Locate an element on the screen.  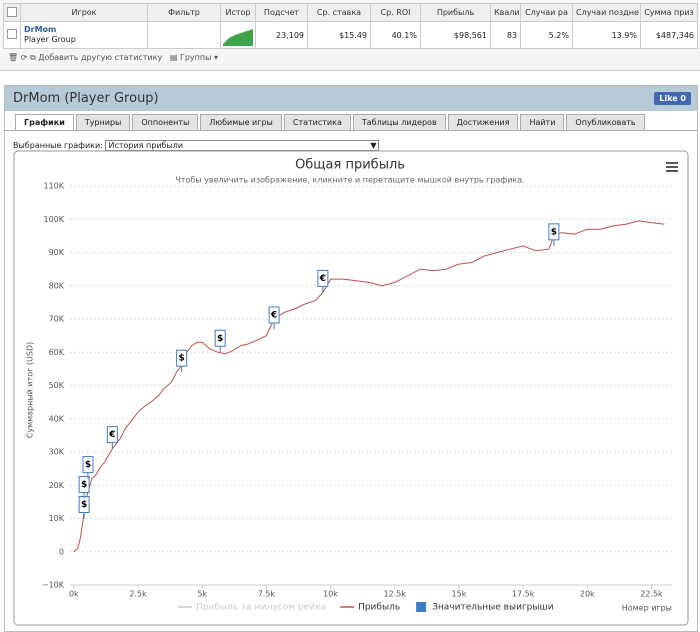
legend-label: Прибыль is located at coordinates (379, 608).